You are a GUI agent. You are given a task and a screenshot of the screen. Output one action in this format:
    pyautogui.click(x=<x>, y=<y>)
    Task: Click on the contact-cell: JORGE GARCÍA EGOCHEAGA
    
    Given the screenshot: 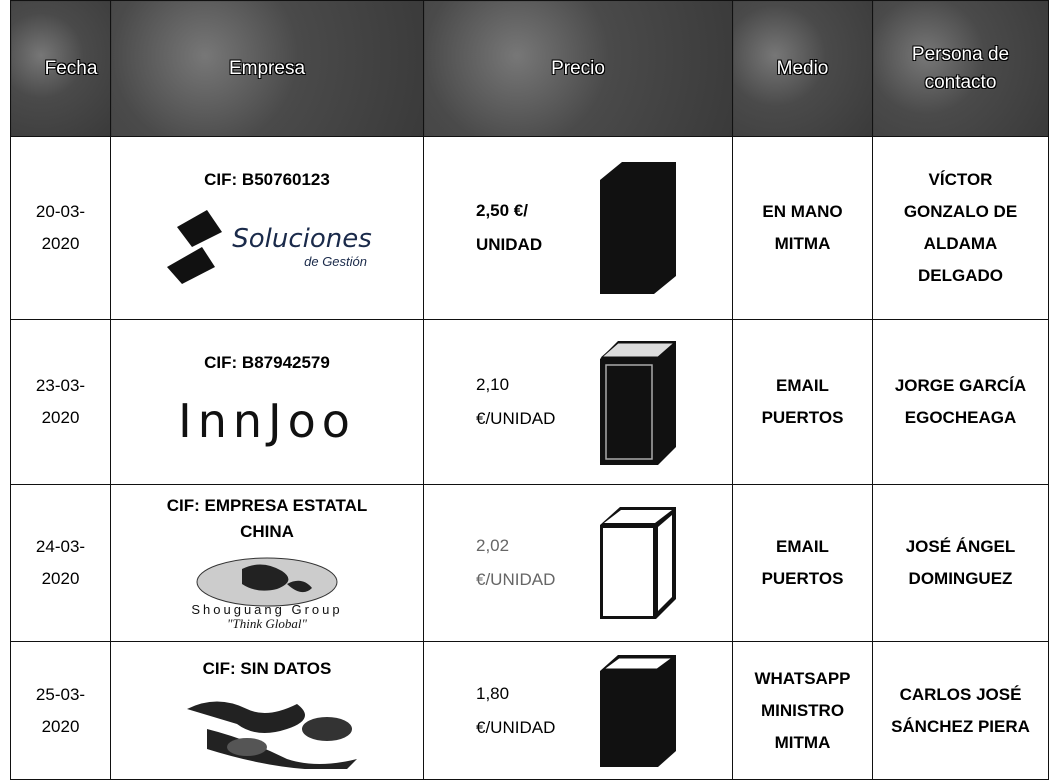 What is the action you would take?
    pyautogui.click(x=960, y=402)
    